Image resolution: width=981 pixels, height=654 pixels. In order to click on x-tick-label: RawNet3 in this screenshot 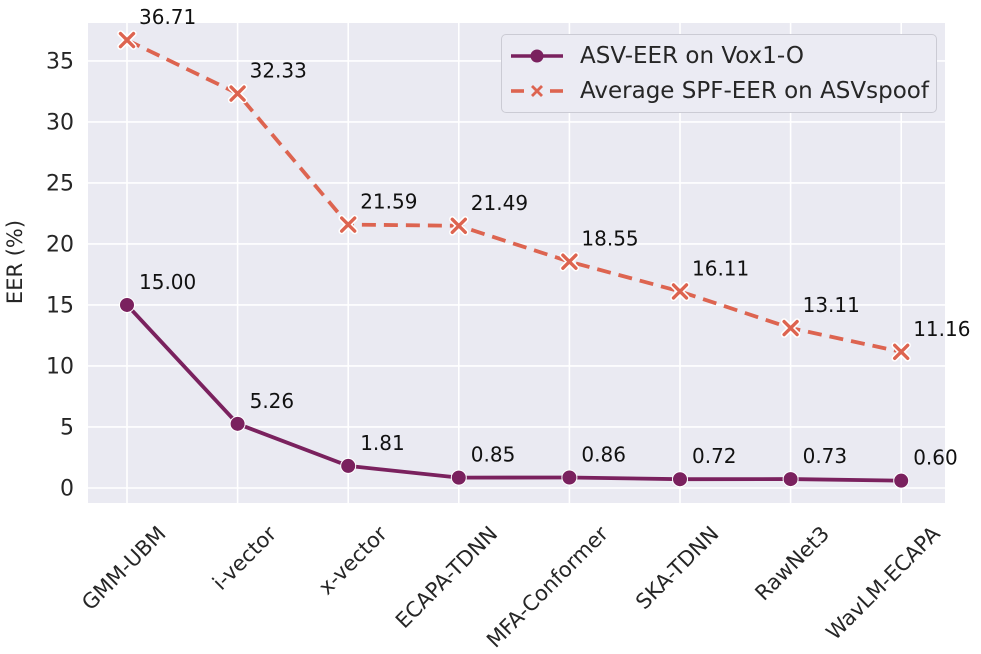, I will do `click(792, 564)`.